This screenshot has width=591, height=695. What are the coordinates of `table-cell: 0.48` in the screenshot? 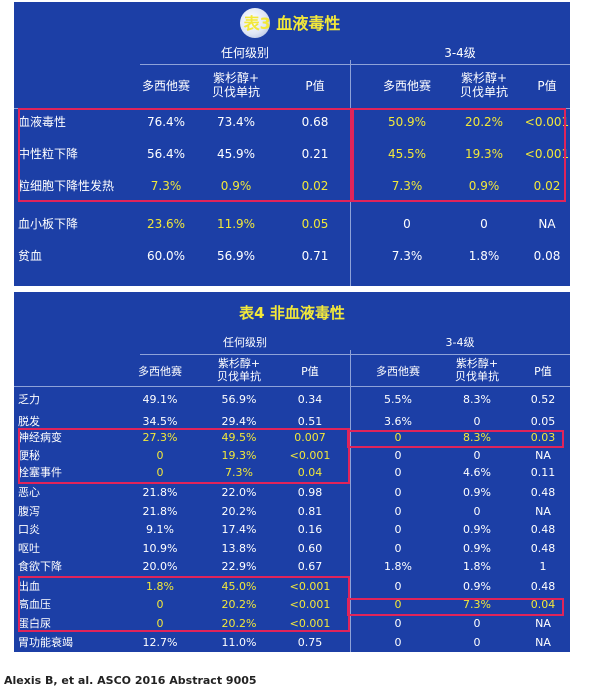 It's located at (543, 492).